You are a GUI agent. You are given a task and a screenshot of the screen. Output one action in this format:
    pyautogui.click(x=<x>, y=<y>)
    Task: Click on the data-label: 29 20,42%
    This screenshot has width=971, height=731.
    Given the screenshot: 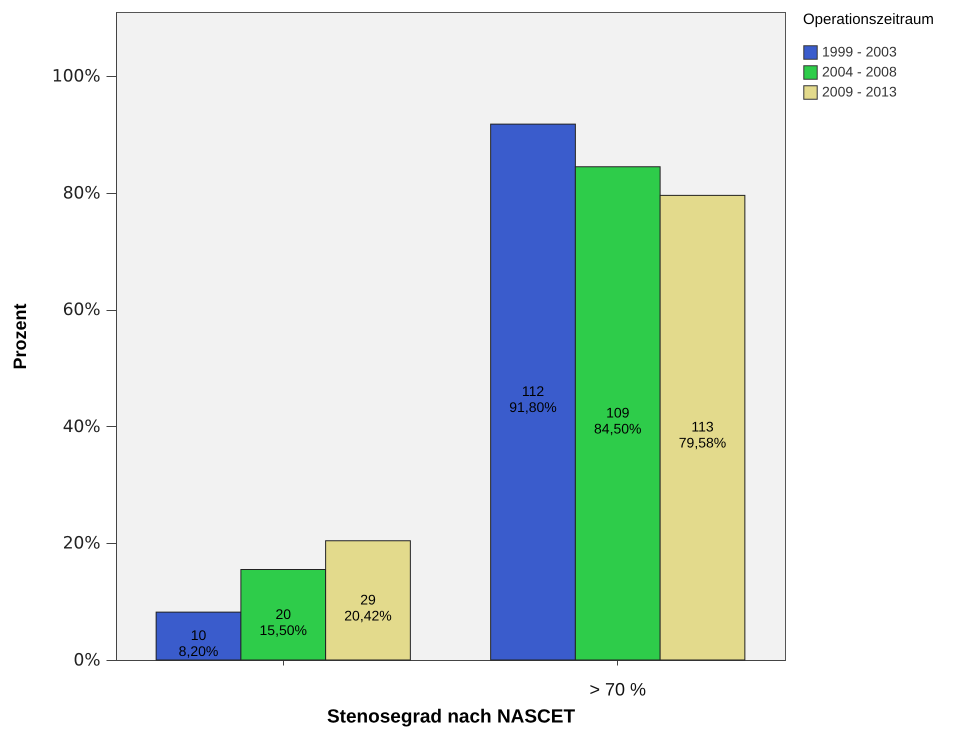 What is the action you would take?
    pyautogui.click(x=368, y=607)
    